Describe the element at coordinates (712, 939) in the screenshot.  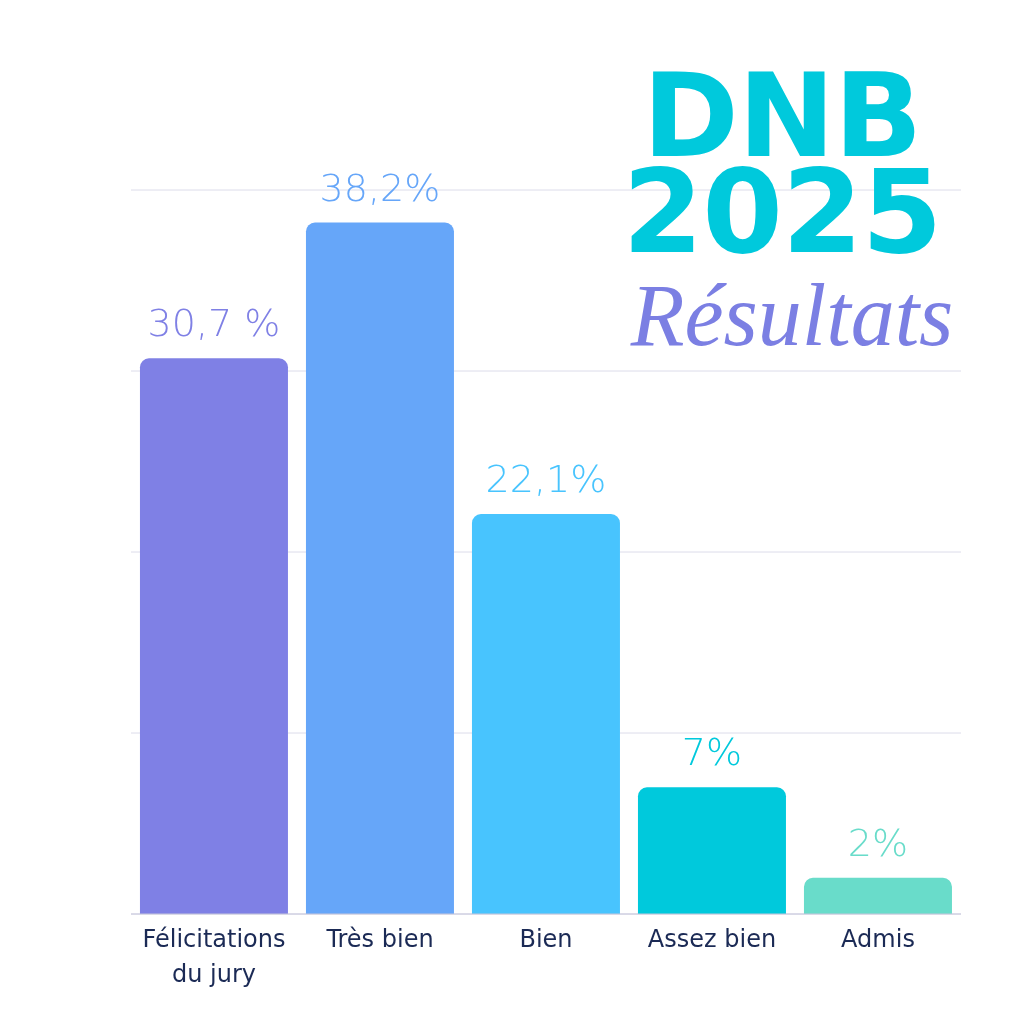
I see `x-tick-label: Assez bien` at that location.